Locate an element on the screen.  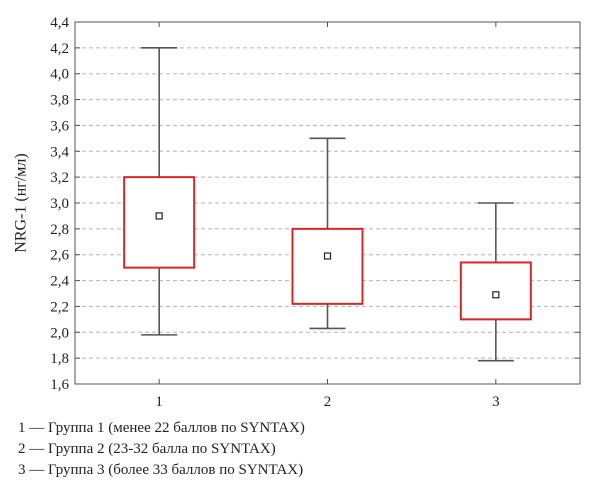
y-tick-label: 2,8 is located at coordinates (59, 230).